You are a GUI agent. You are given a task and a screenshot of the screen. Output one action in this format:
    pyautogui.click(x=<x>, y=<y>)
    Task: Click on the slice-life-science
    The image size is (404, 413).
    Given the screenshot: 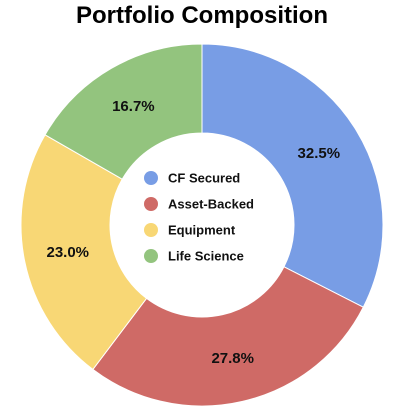 What is the action you would take?
    pyautogui.click(x=123, y=111)
    